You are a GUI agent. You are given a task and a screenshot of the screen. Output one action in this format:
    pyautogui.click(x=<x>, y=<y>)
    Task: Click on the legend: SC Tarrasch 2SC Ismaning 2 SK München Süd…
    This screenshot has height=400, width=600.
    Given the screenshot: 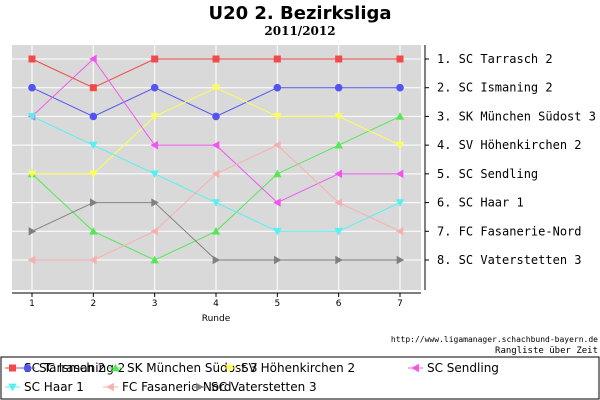 What is the action you would take?
    pyautogui.click(x=252, y=377)
    